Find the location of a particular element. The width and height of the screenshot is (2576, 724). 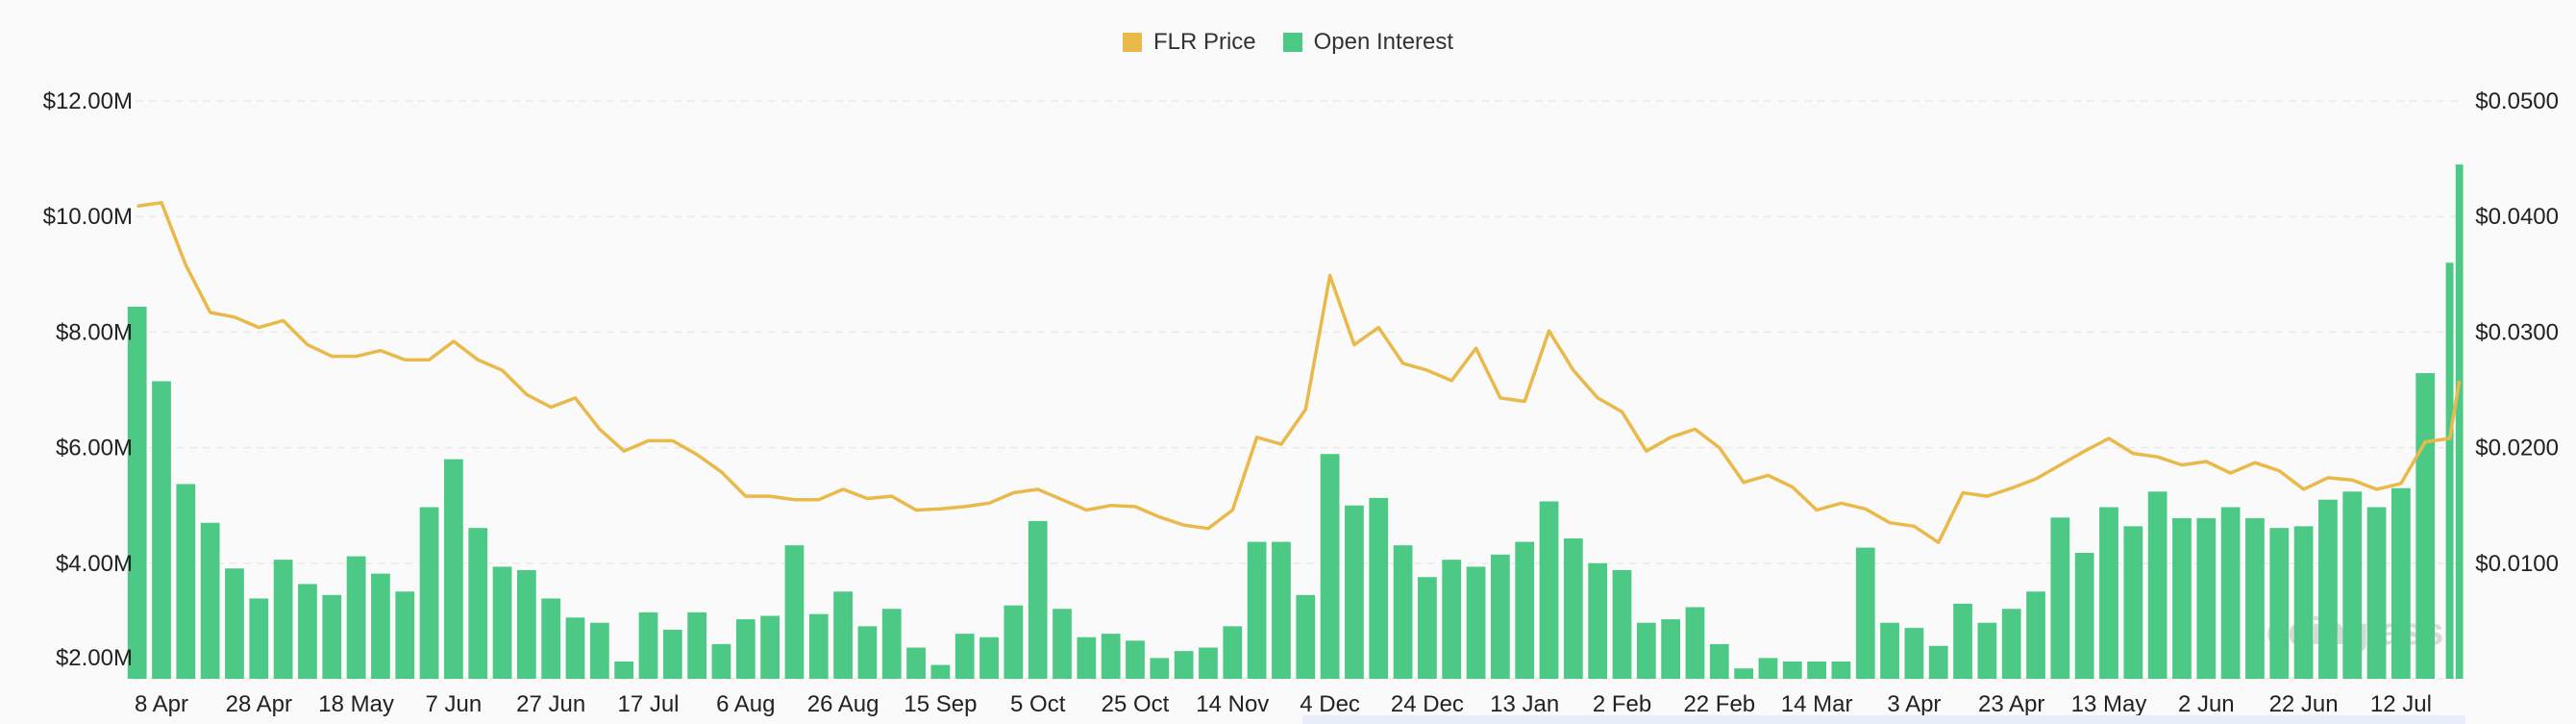

x-axis-tick-label: 7 Jun is located at coordinates (455, 704).